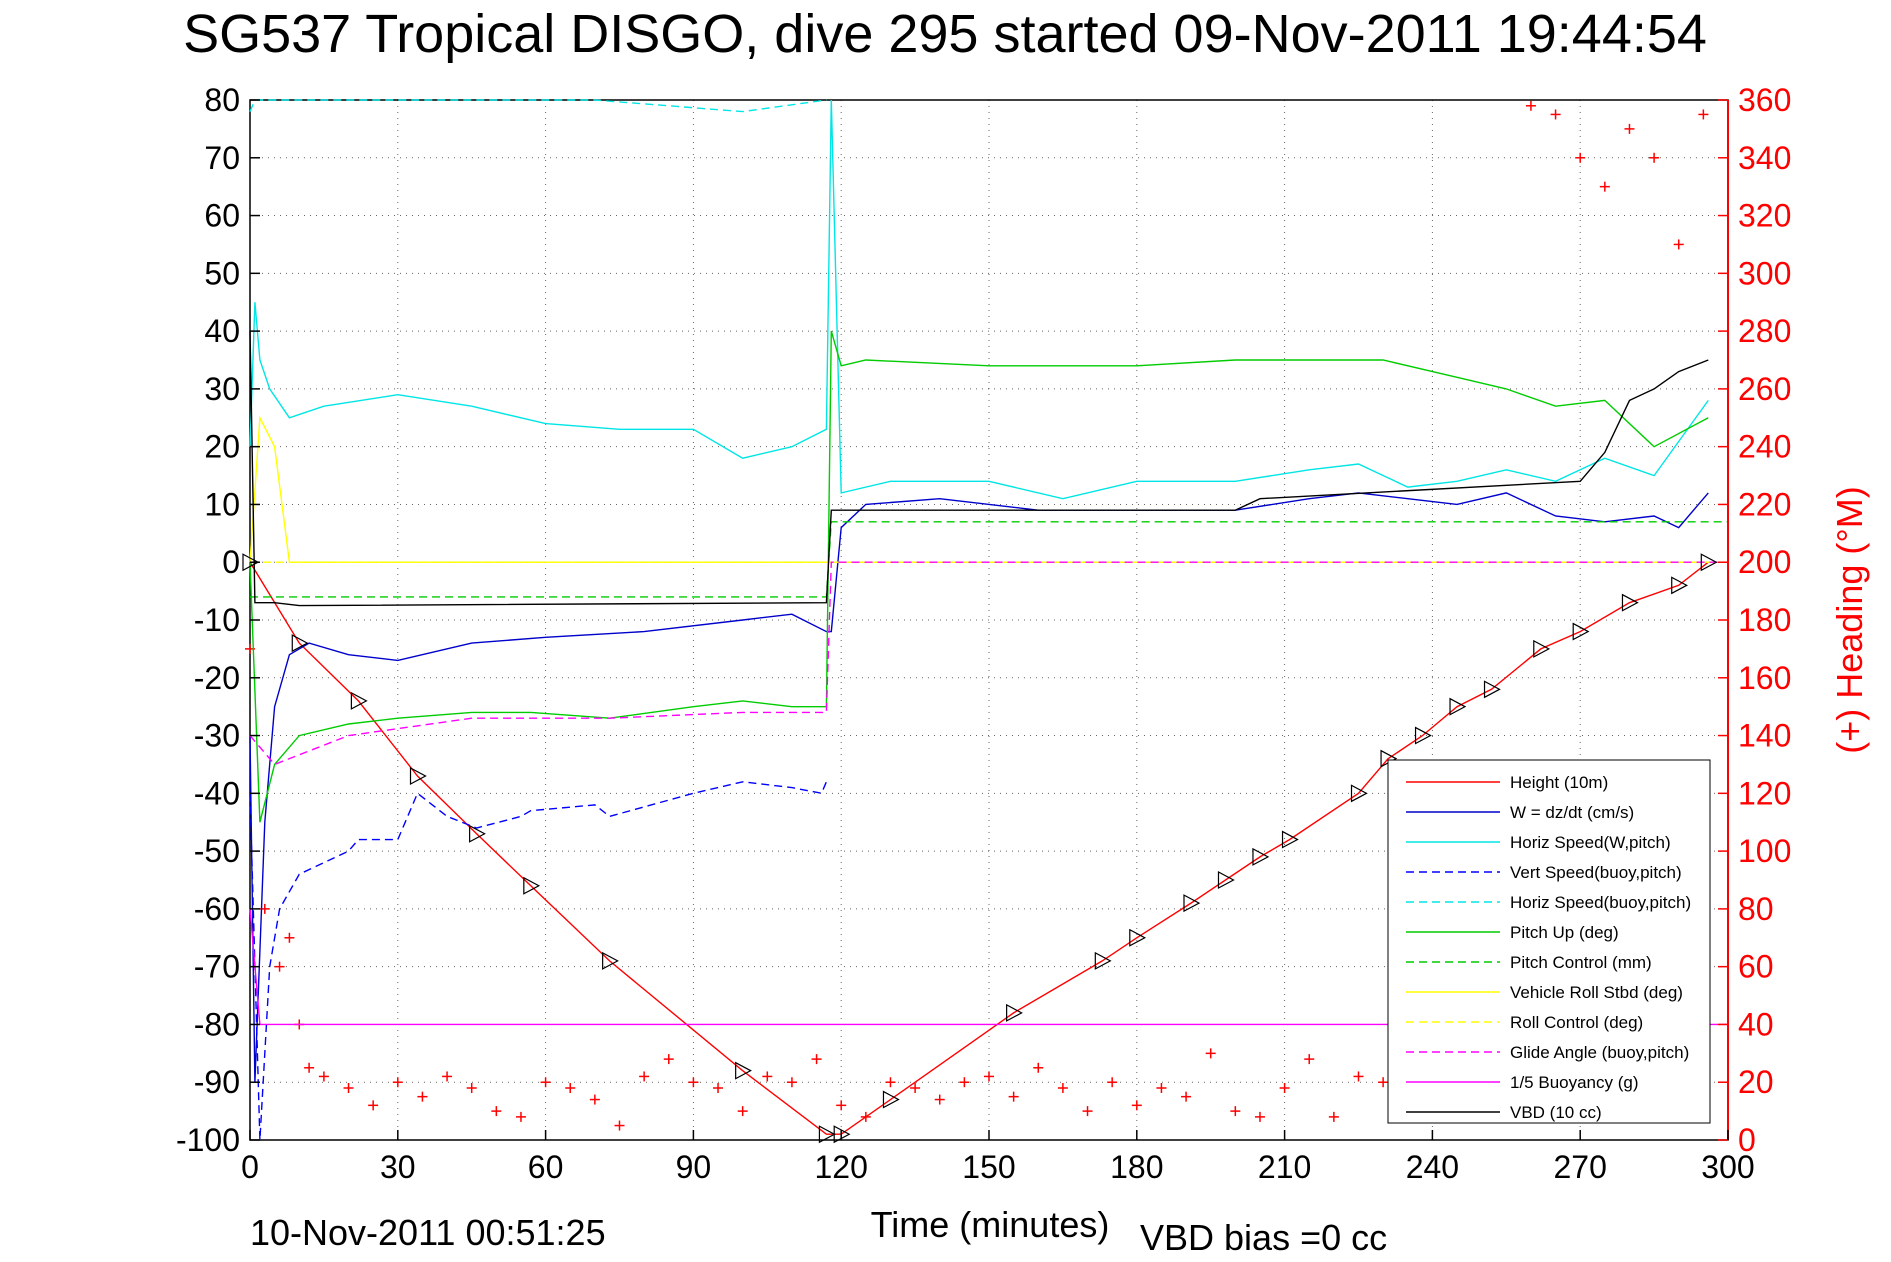  Describe the element at coordinates (1764, 793) in the screenshot. I see `right-tick-label: 120` at that location.